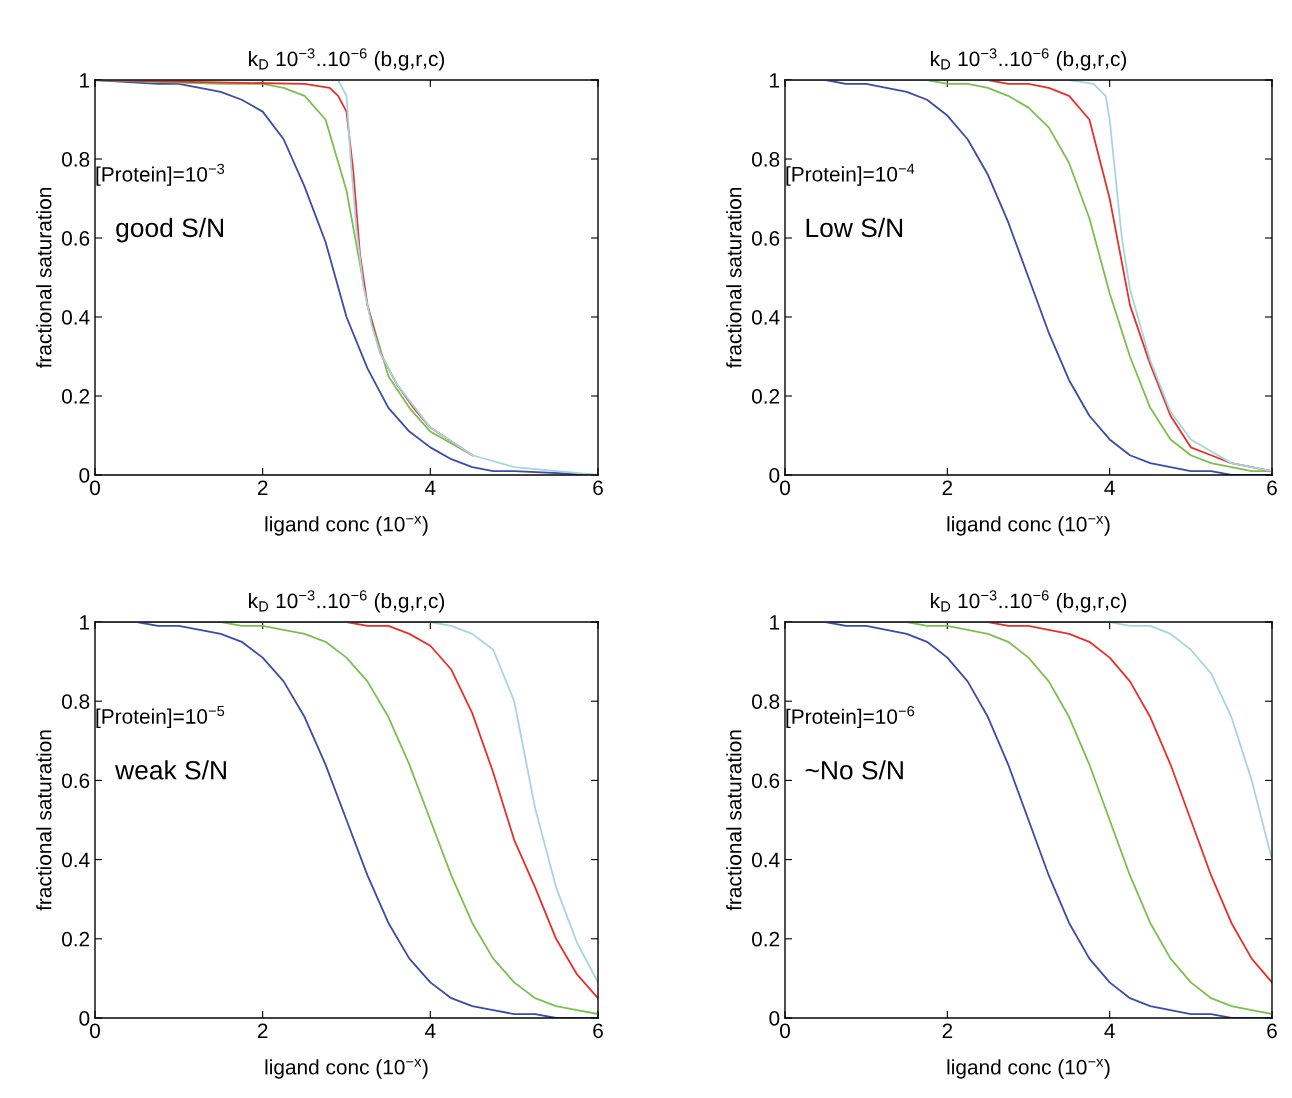 The height and width of the screenshot is (1098, 1292). I want to click on annotation: [Protein]=10$^{−6}$, so click(850, 717).